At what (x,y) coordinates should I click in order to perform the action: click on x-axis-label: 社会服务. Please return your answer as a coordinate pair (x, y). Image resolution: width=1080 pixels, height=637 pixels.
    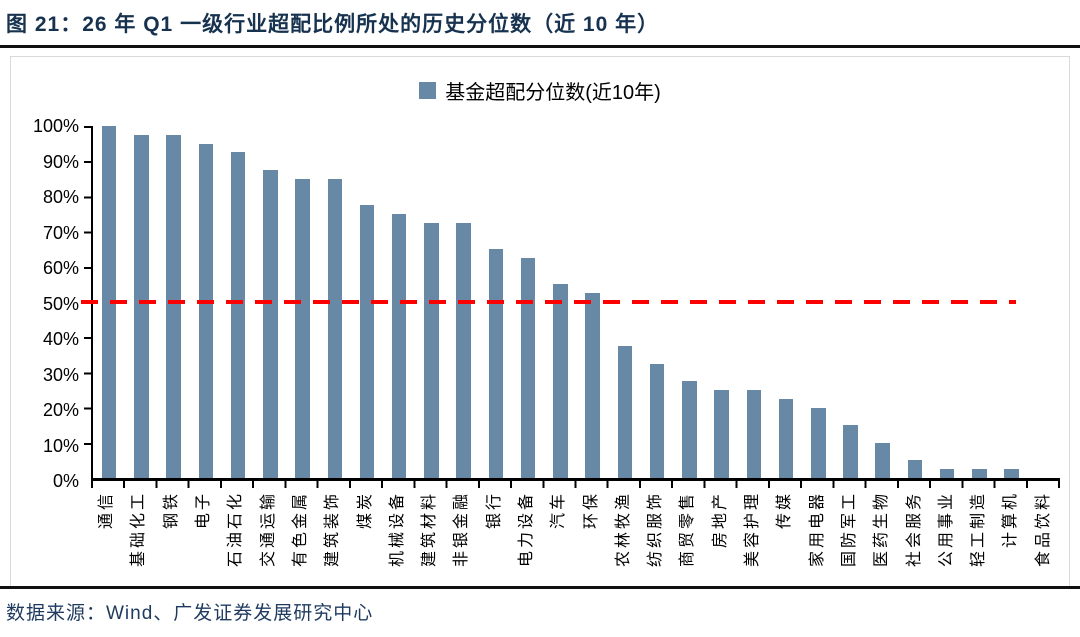
    Looking at the image, I should click on (914, 529).